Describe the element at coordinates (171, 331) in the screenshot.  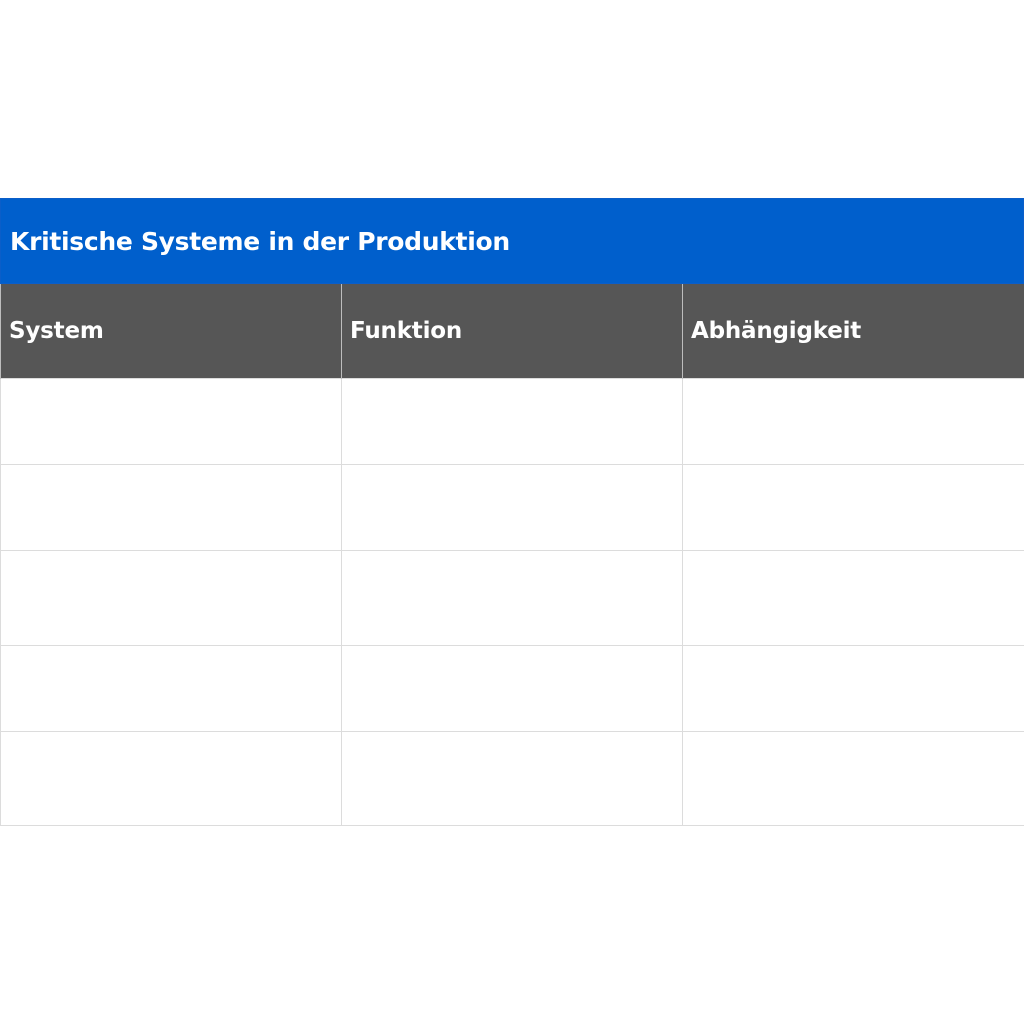
I see `column-header-system: System` at that location.